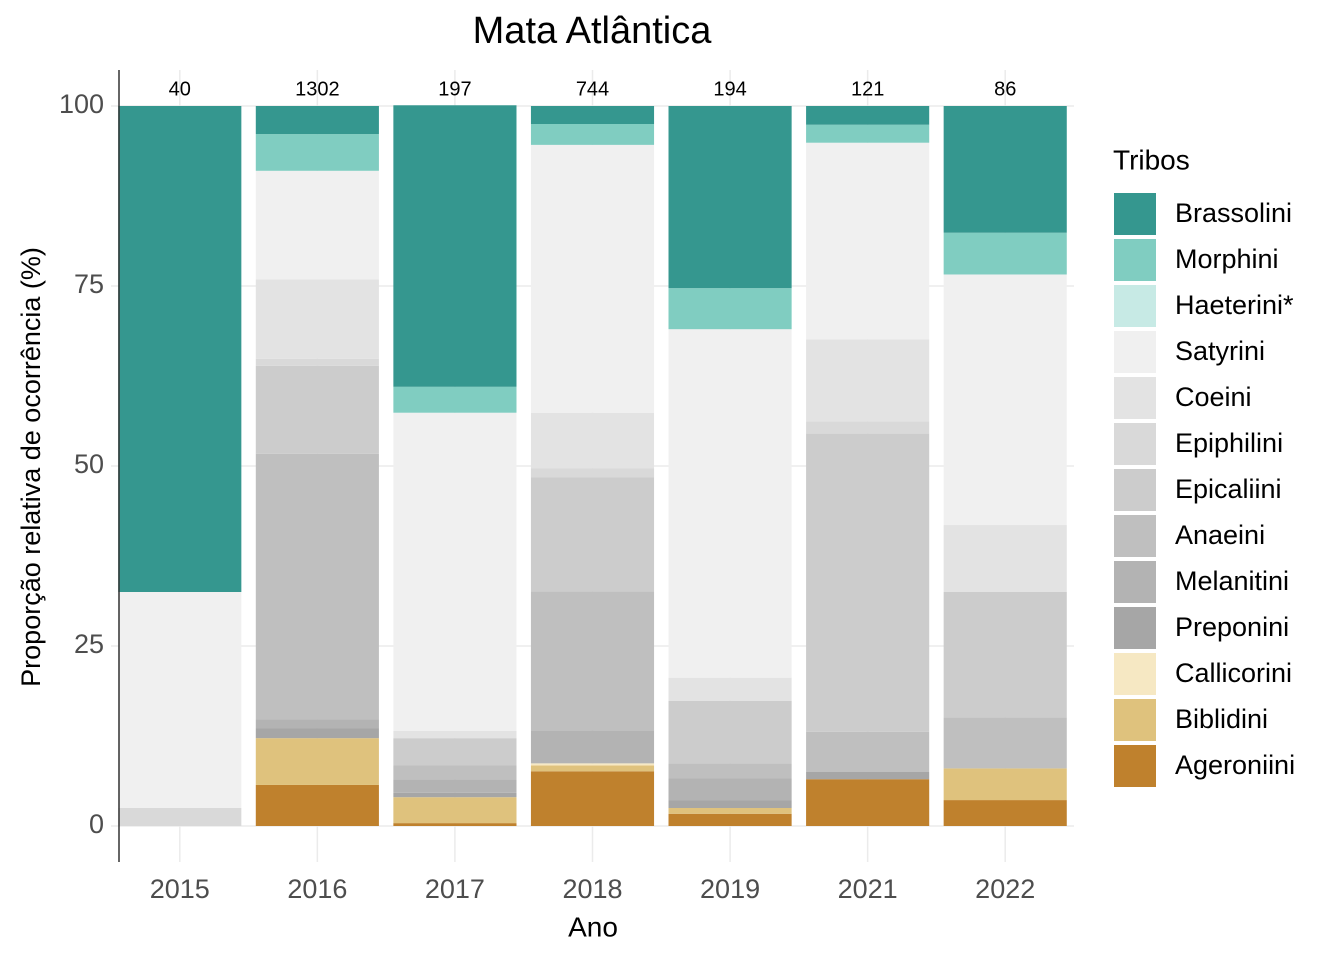  What do you see at coordinates (1227, 259) in the screenshot?
I see `legend-label: Morphini` at bounding box center [1227, 259].